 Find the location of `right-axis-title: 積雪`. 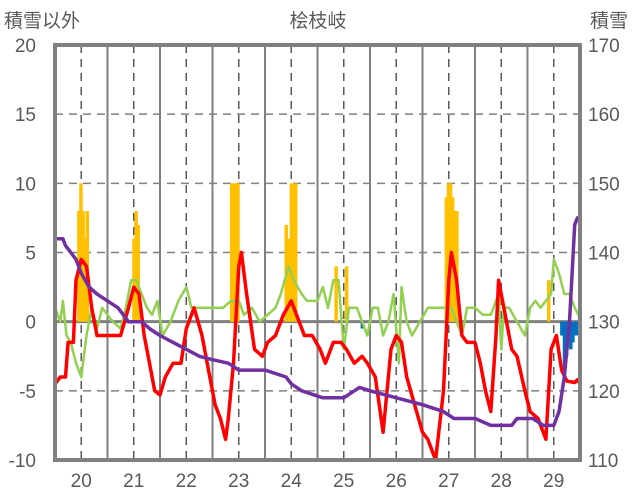

right-axis-title: 積雪 is located at coordinates (609, 21).